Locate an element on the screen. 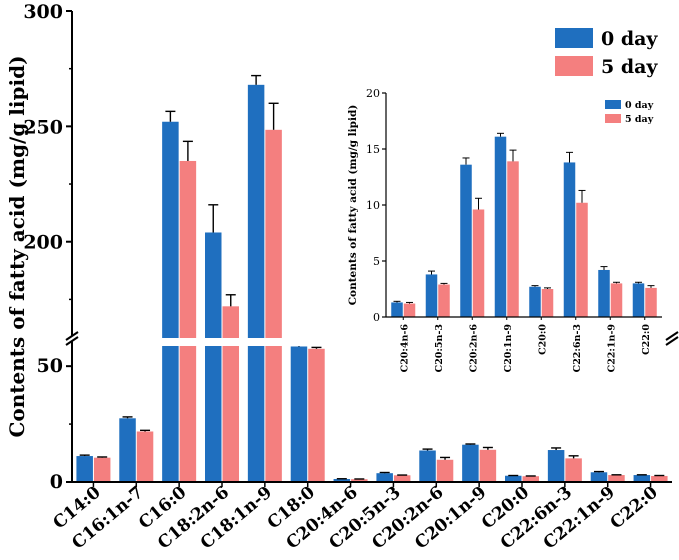 Image resolution: width=679 pixels, height=560 pixels. inset-x-tick-label-C20-4n-6: C20:4n-6 is located at coordinates (404, 348).